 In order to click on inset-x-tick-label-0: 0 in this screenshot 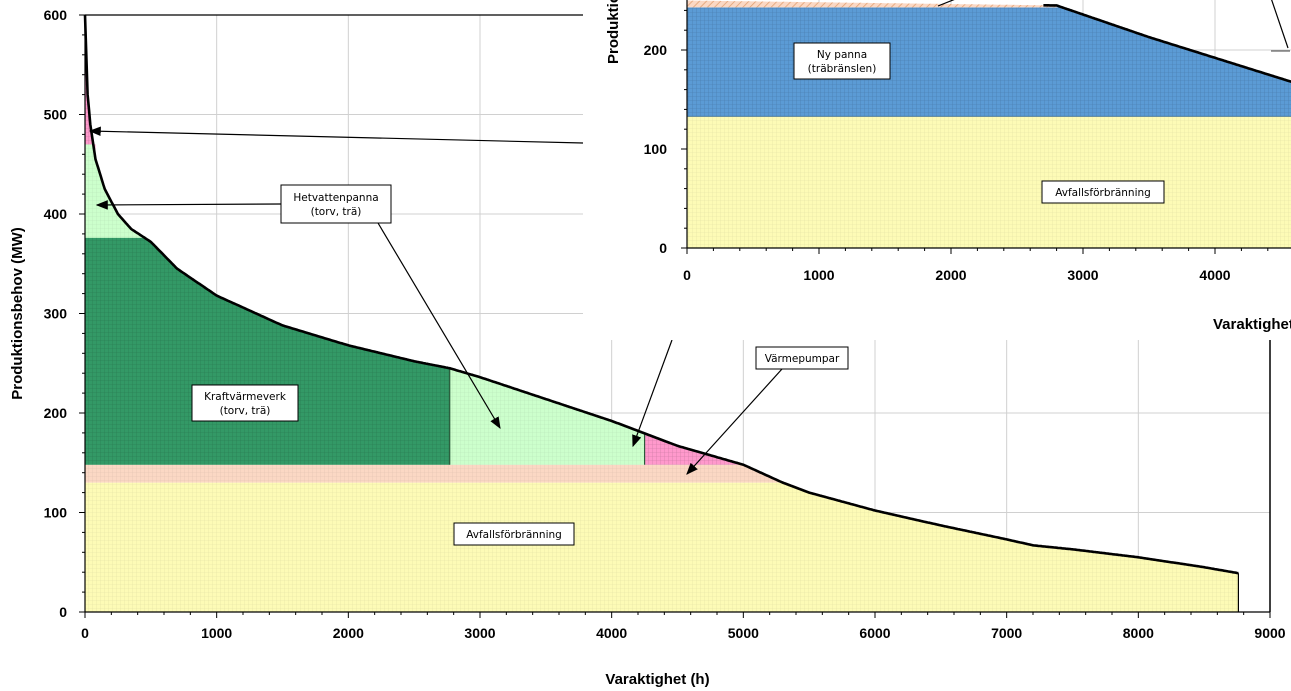, I will do `click(687, 275)`.